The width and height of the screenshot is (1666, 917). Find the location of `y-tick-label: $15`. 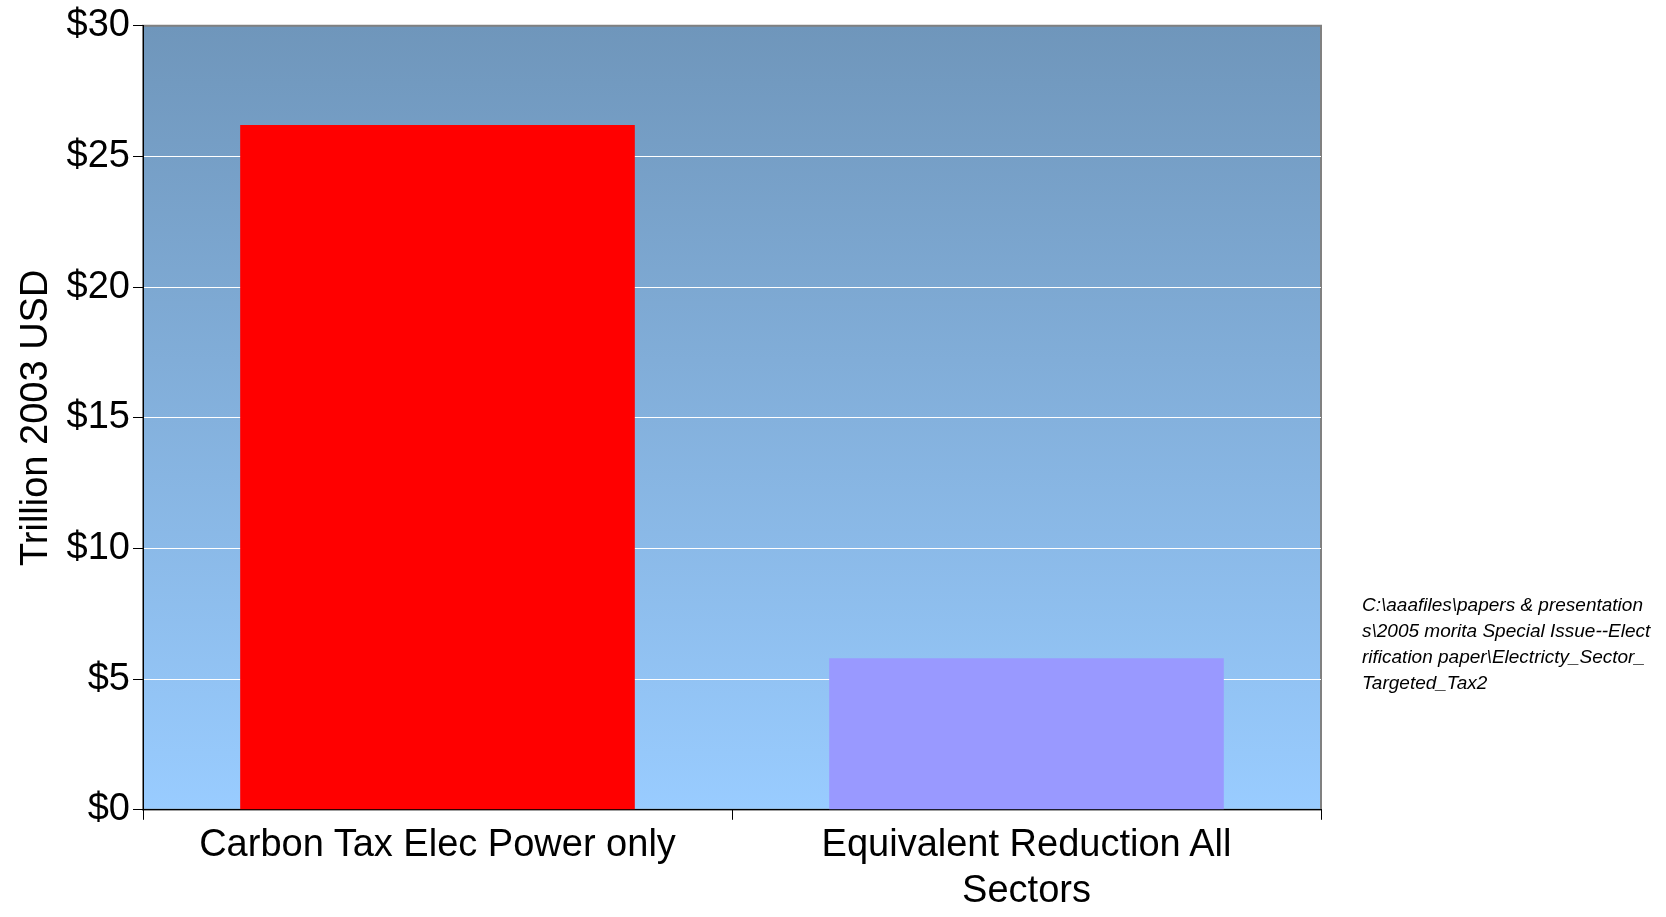

y-tick-label: $15 is located at coordinates (98, 415).